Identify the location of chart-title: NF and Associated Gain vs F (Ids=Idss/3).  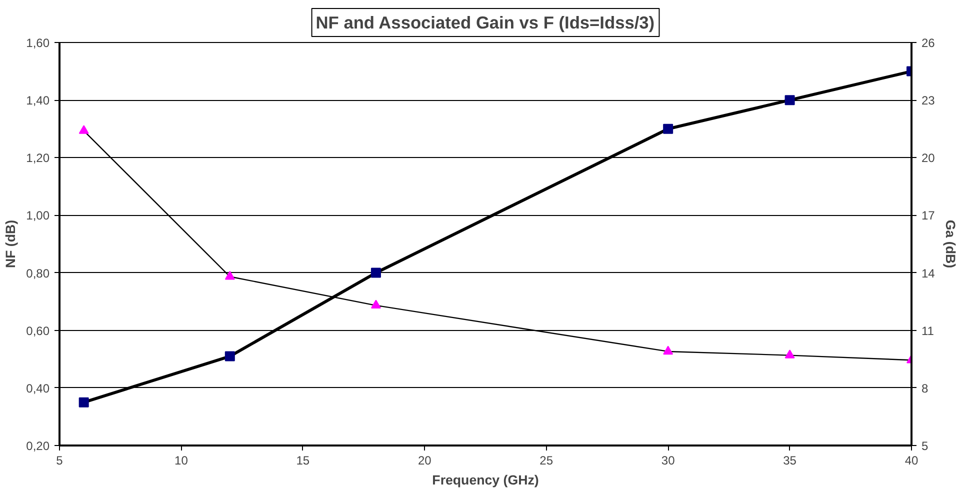
(485, 22).